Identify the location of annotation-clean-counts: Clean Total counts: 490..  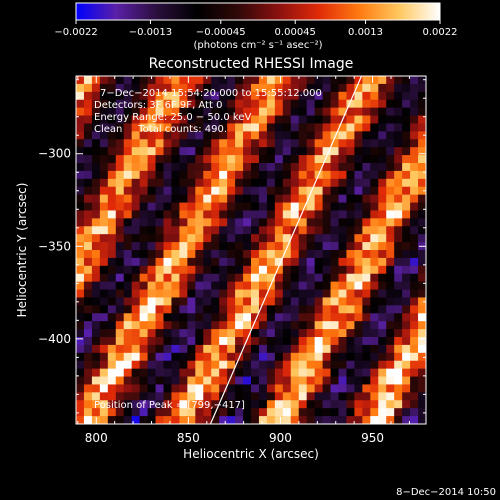
(160, 129).